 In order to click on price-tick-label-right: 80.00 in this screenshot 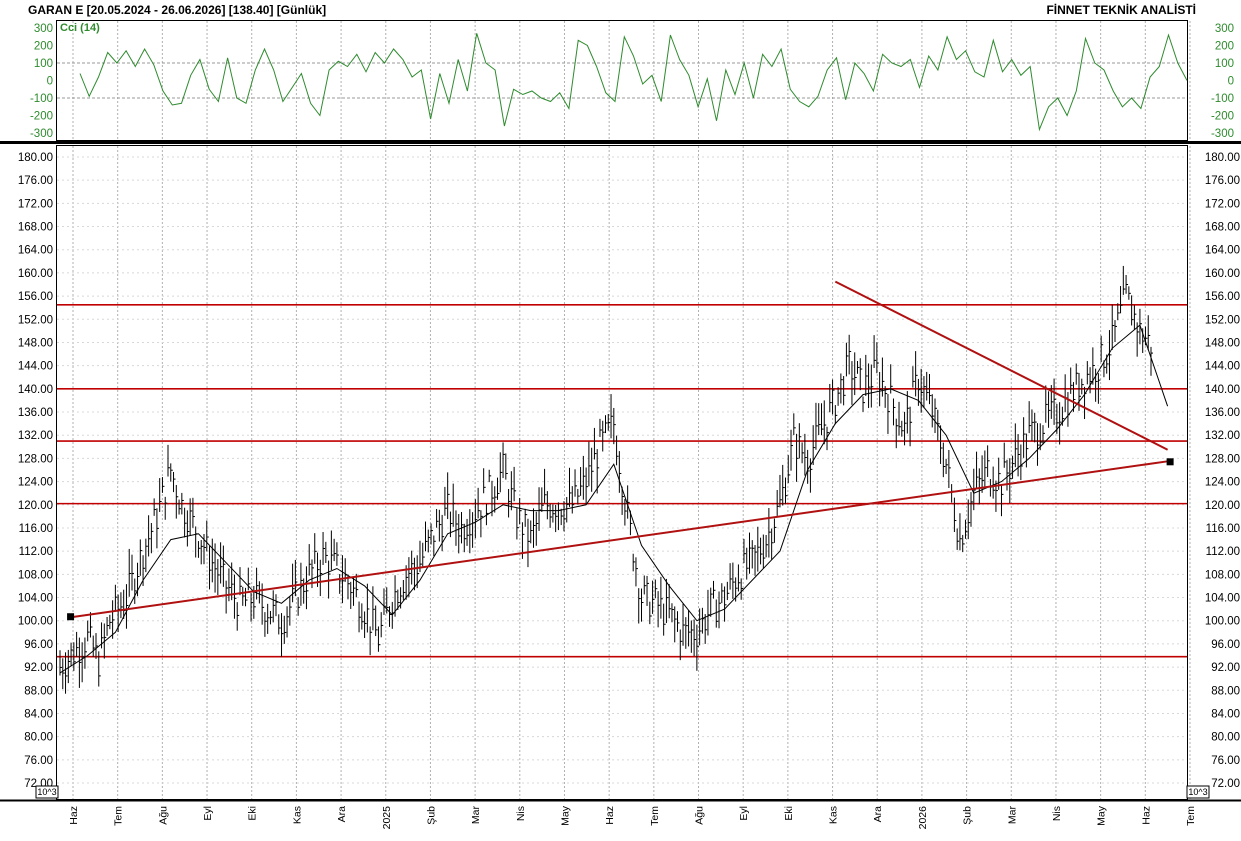, I will do `click(1225, 738)`.